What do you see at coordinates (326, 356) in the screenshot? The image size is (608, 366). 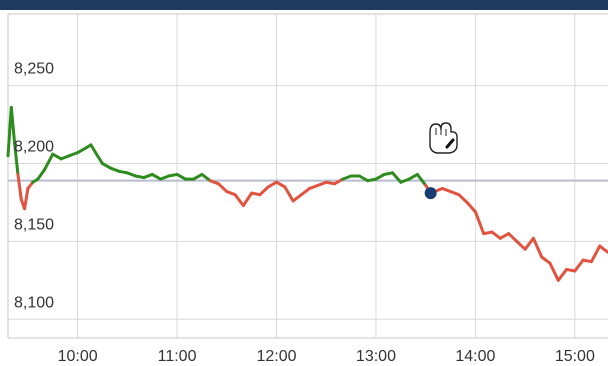 I see `x-axis-ticks: 10:00 11:00 12:00 13:00 14:00 15:00` at bounding box center [326, 356].